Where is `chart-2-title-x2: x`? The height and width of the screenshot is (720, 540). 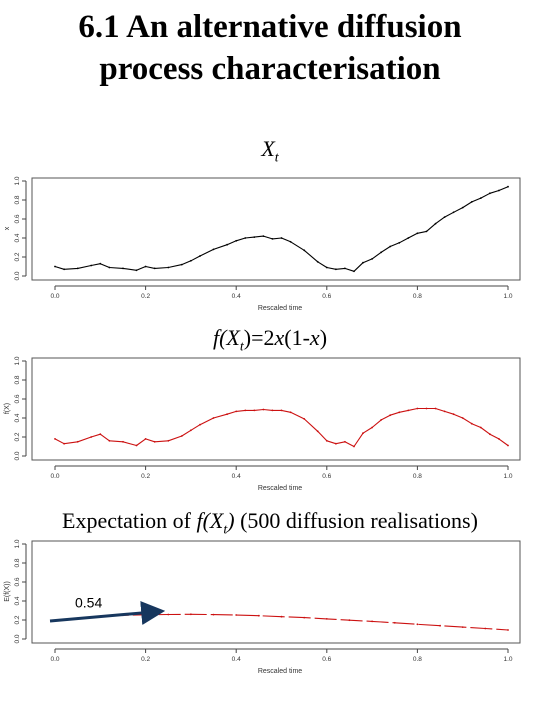 chart-2-title-x2: x is located at coordinates (314, 337).